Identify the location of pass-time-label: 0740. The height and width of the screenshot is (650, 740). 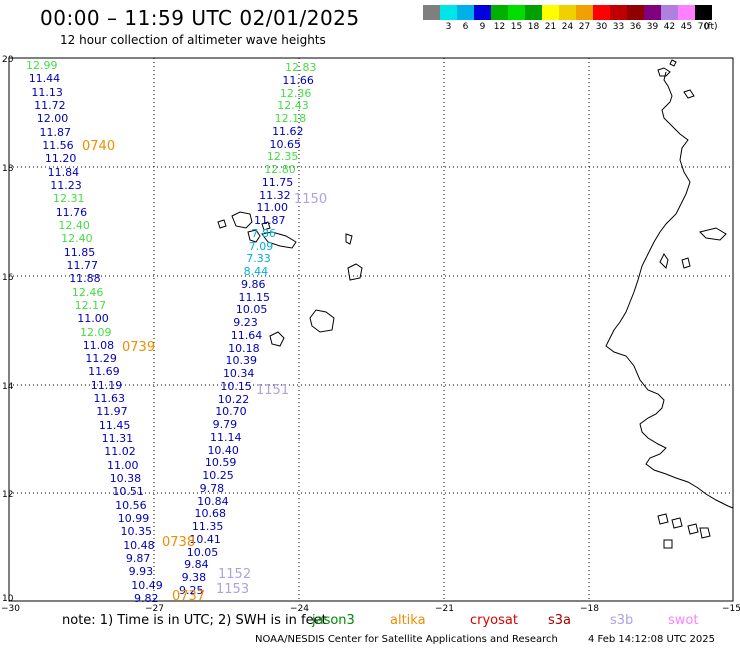
(99, 146).